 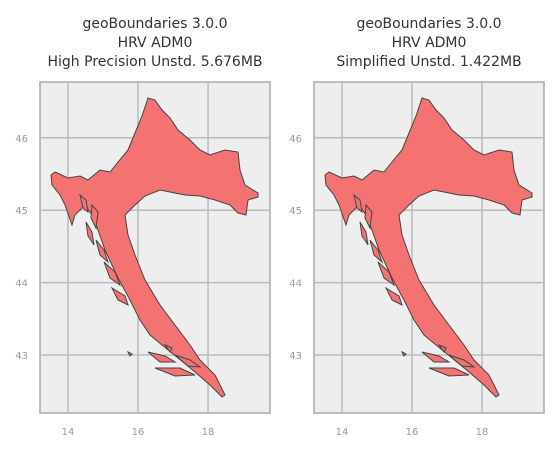 I want to click on chart-title: High Precision Unstd. 5.676MB, so click(x=155, y=62).